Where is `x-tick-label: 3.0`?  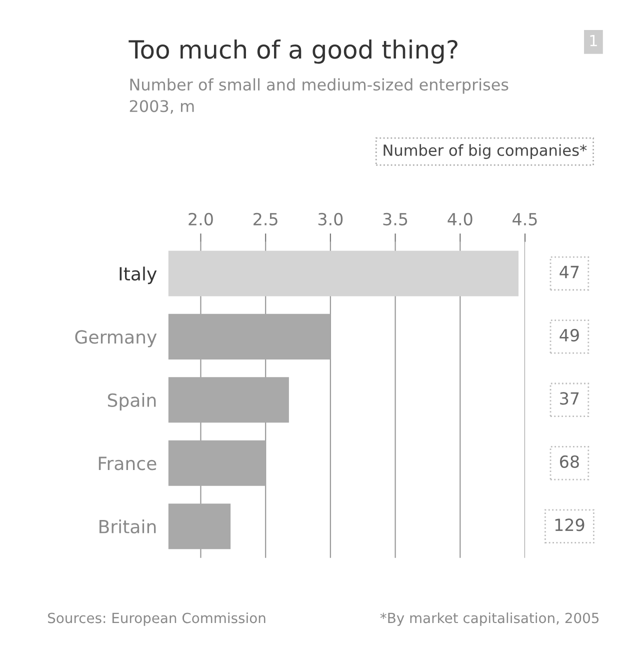
x-tick-label: 3.0 is located at coordinates (330, 219).